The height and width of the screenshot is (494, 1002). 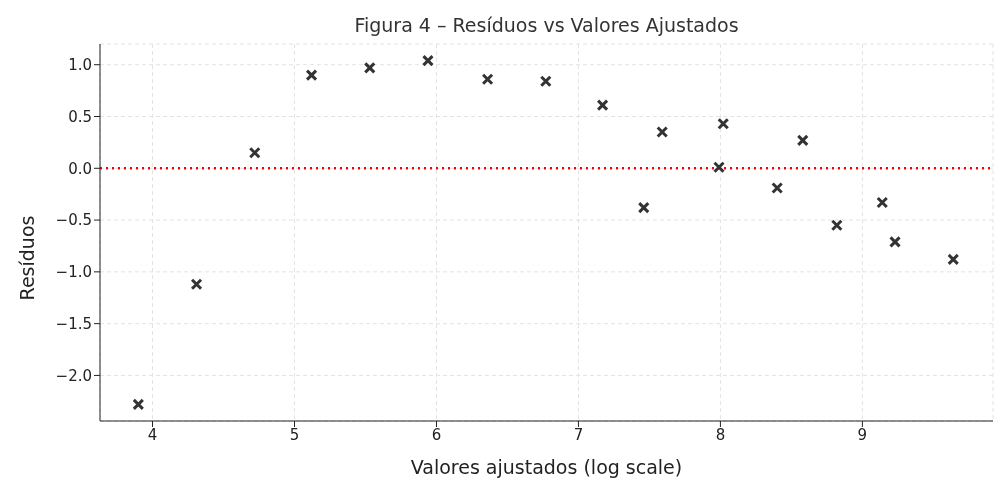 I want to click on x-tick-label: 6, so click(x=436, y=434).